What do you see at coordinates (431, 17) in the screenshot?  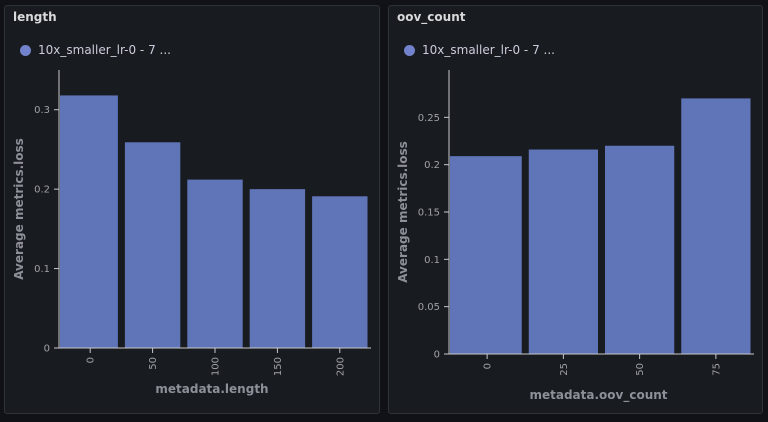 I see `panel-title: oov_count` at bounding box center [431, 17].